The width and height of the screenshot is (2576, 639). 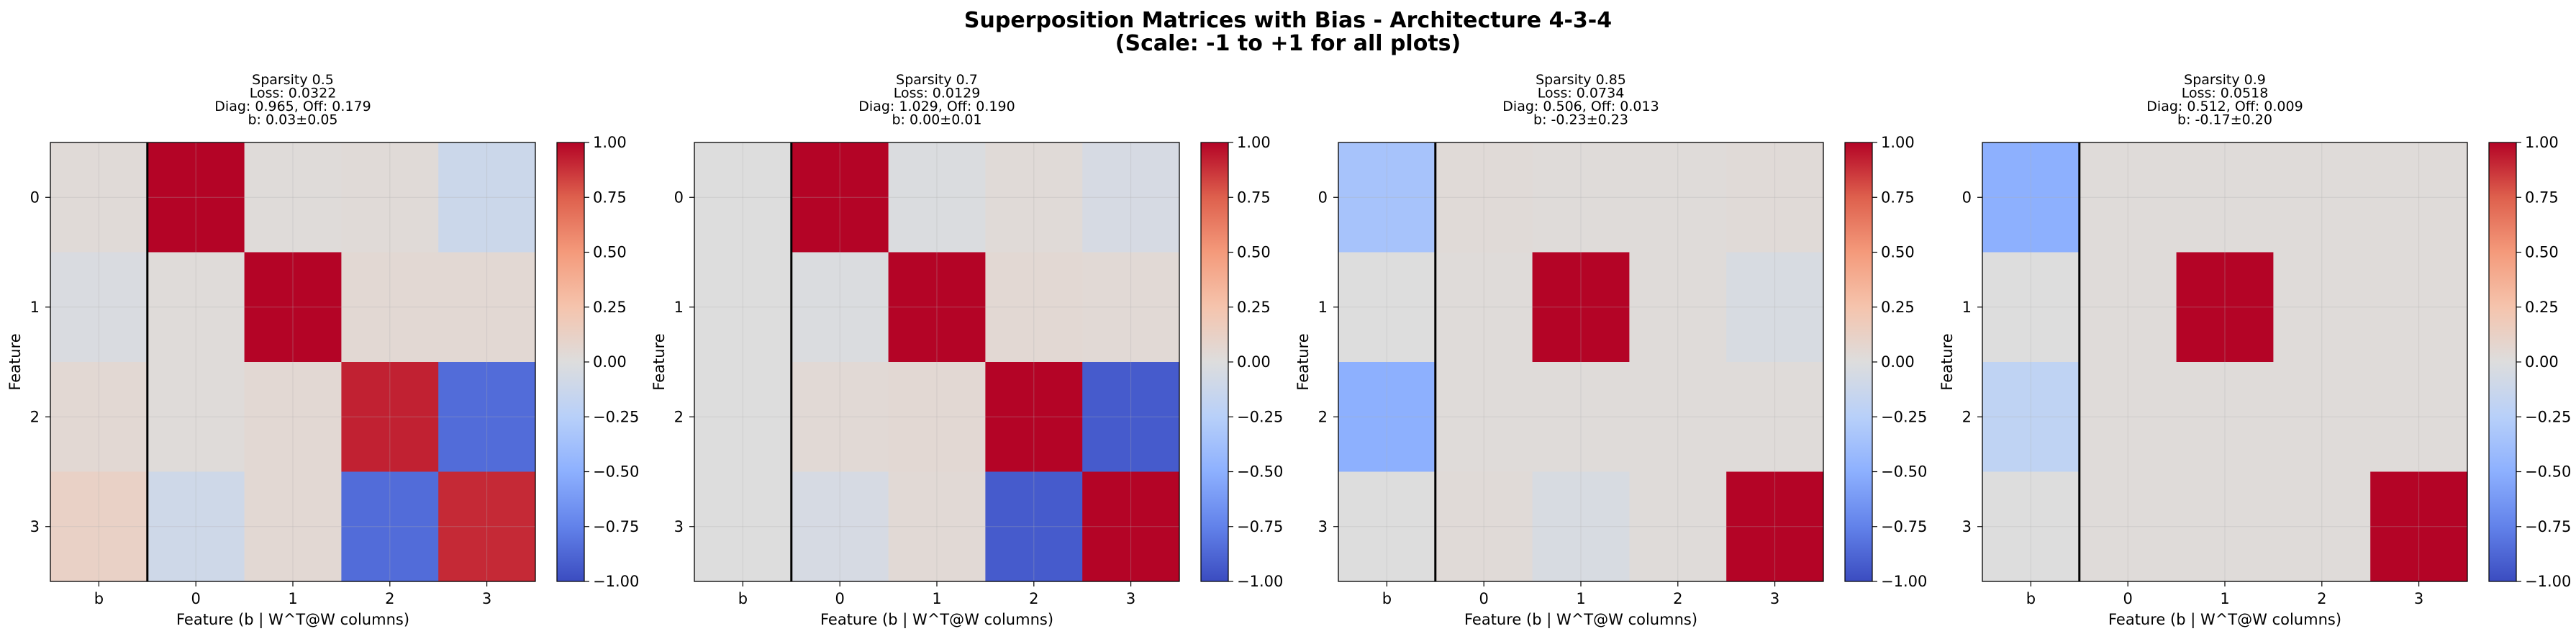 I want to click on panel-title-line: b: -0.17±0.20, so click(x=2224, y=120).